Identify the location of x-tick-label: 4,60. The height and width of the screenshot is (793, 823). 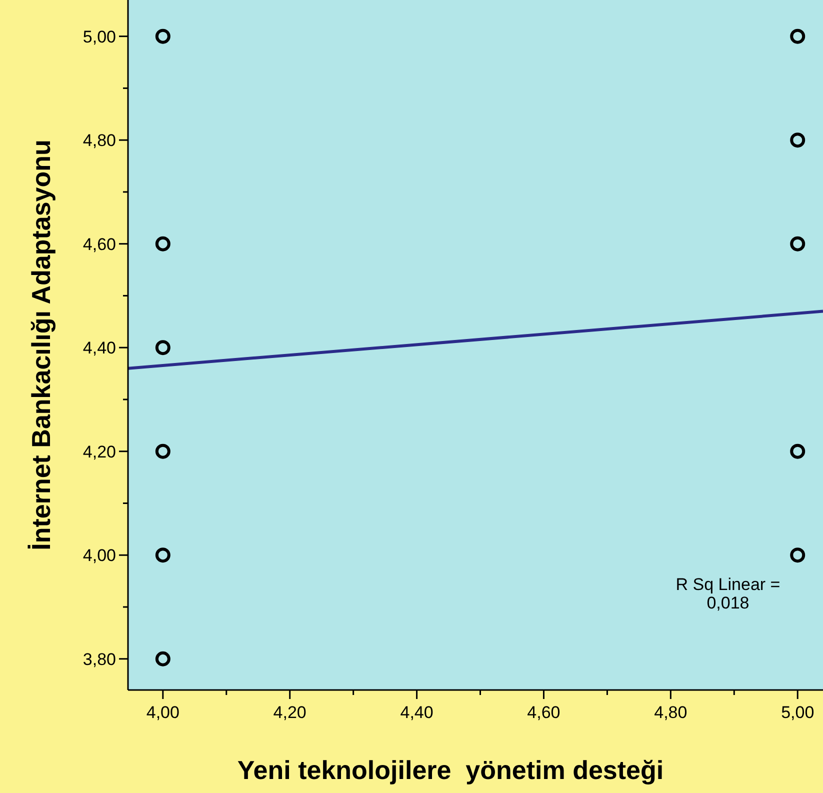
(543, 712).